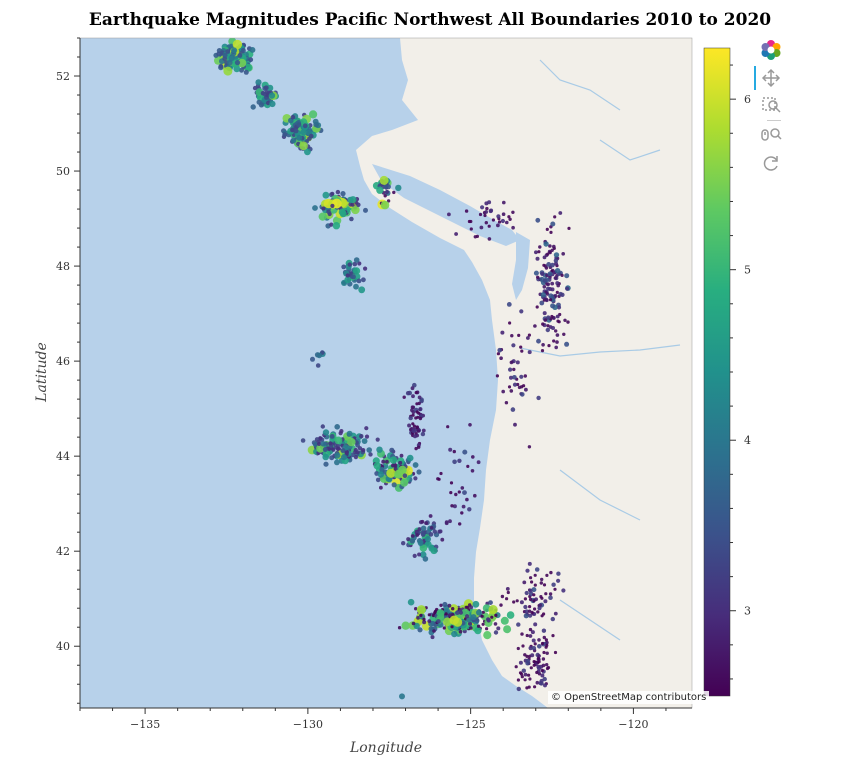  What do you see at coordinates (771, 163) in the screenshot?
I see `reset-tool-button` at bounding box center [771, 163].